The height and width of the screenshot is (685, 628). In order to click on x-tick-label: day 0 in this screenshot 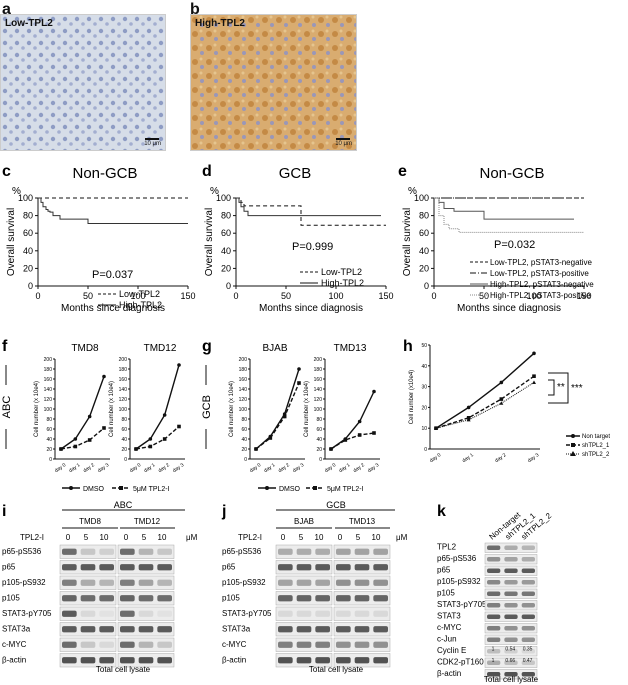, I will do `click(136, 468)`.